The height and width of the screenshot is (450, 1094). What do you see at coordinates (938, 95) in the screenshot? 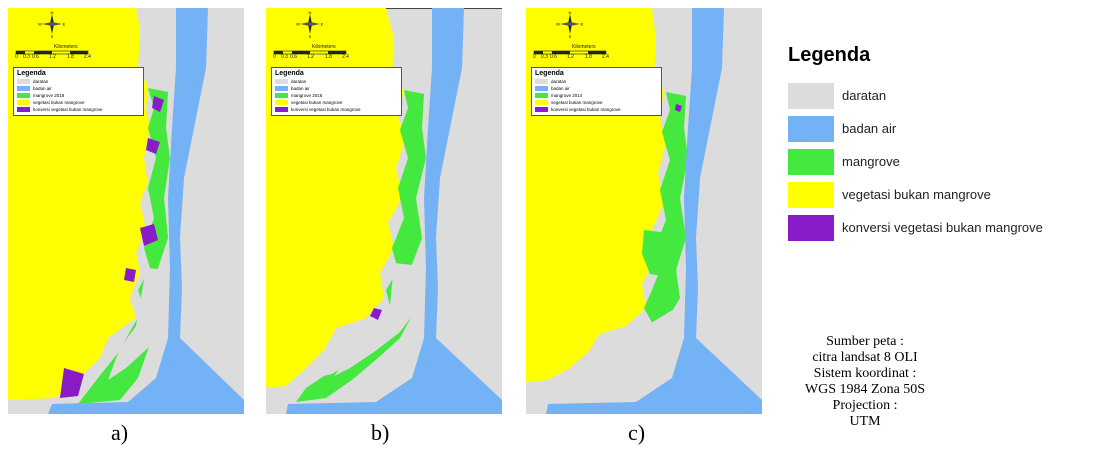
I see `legend-item-daratan: daratan` at bounding box center [938, 95].